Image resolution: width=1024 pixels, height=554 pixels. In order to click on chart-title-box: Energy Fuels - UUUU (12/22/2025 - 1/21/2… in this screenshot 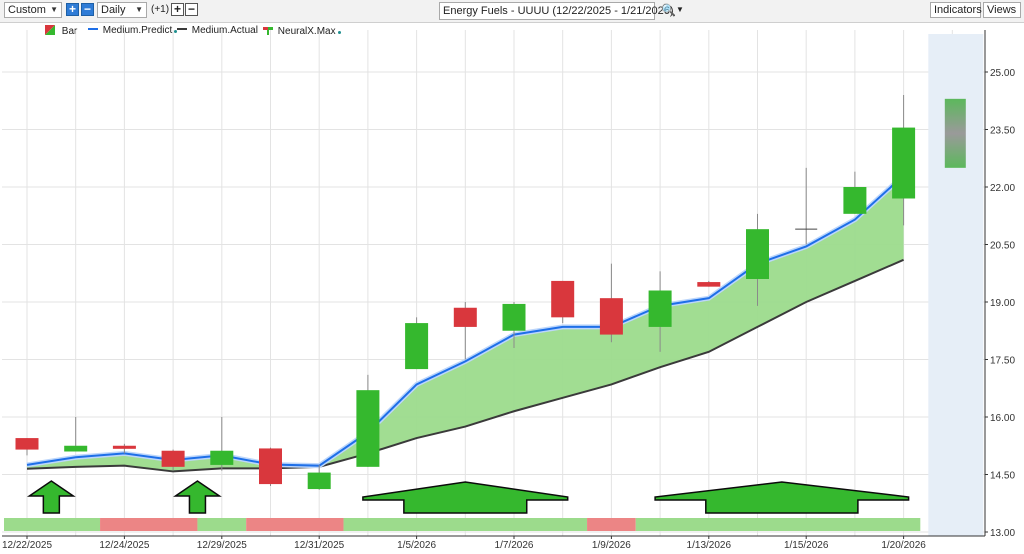, I will do `click(556, 11)`.